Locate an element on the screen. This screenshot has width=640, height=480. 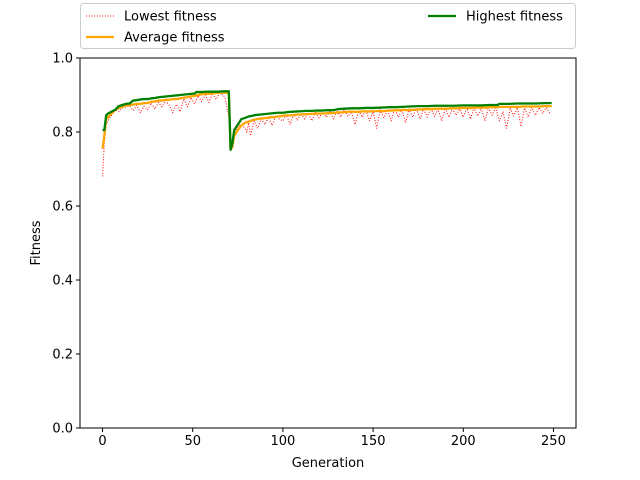
x-tick-label: 0 is located at coordinates (102, 441).